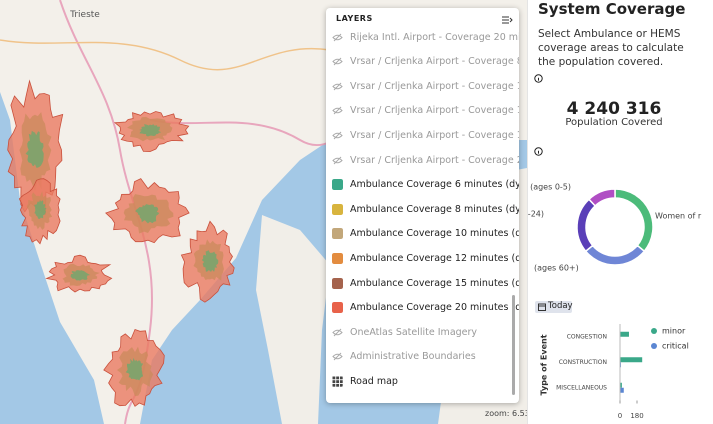  Describe the element at coordinates (550, 187) in the screenshot. I see `donut-label: (ages 0-5)` at that location.